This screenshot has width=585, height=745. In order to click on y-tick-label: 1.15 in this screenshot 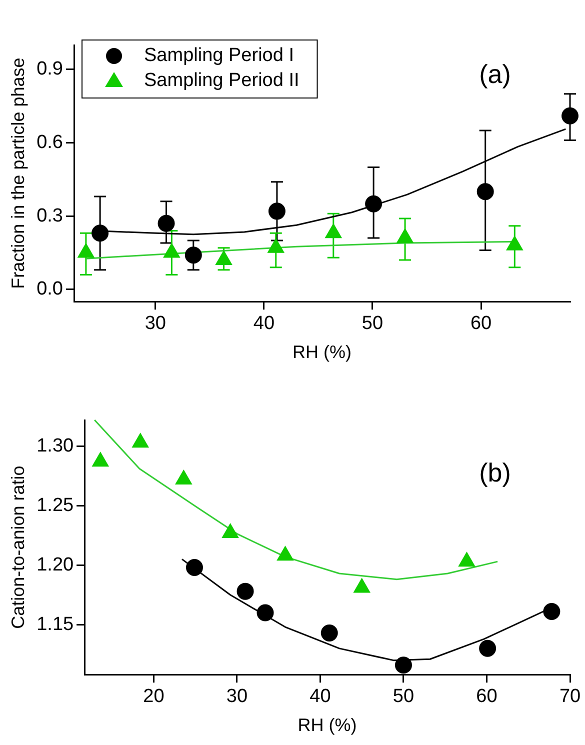, I will do `click(55, 624)`.